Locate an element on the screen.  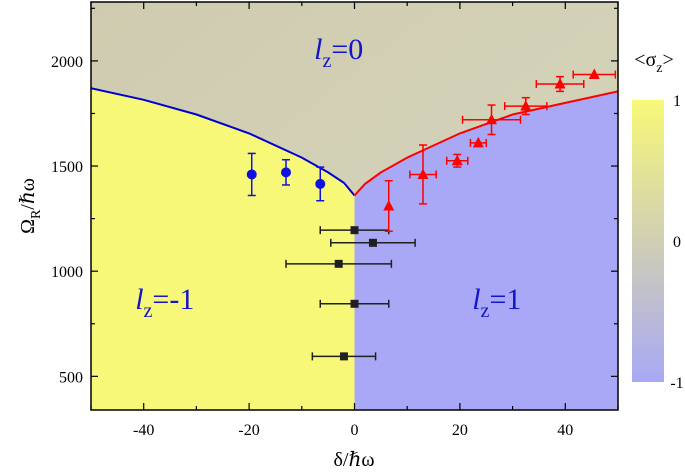
colorbar-tick-label: 1 is located at coordinates (677, 101).